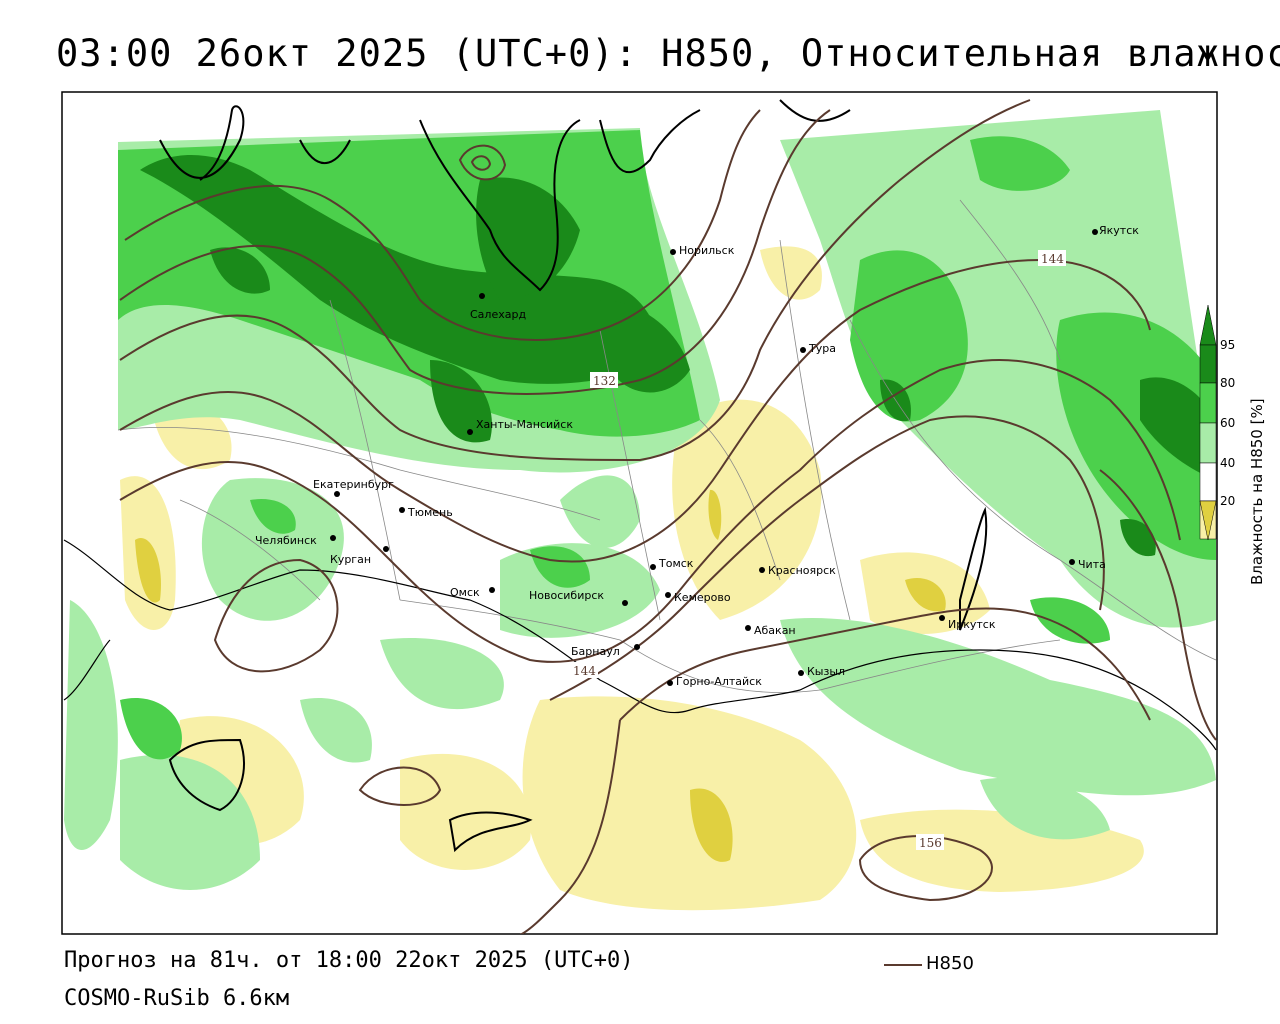 The width and height of the screenshot is (1280, 1024). Describe the element at coordinates (930, 843) in the screenshot. I see `isoline-label: 156` at that location.